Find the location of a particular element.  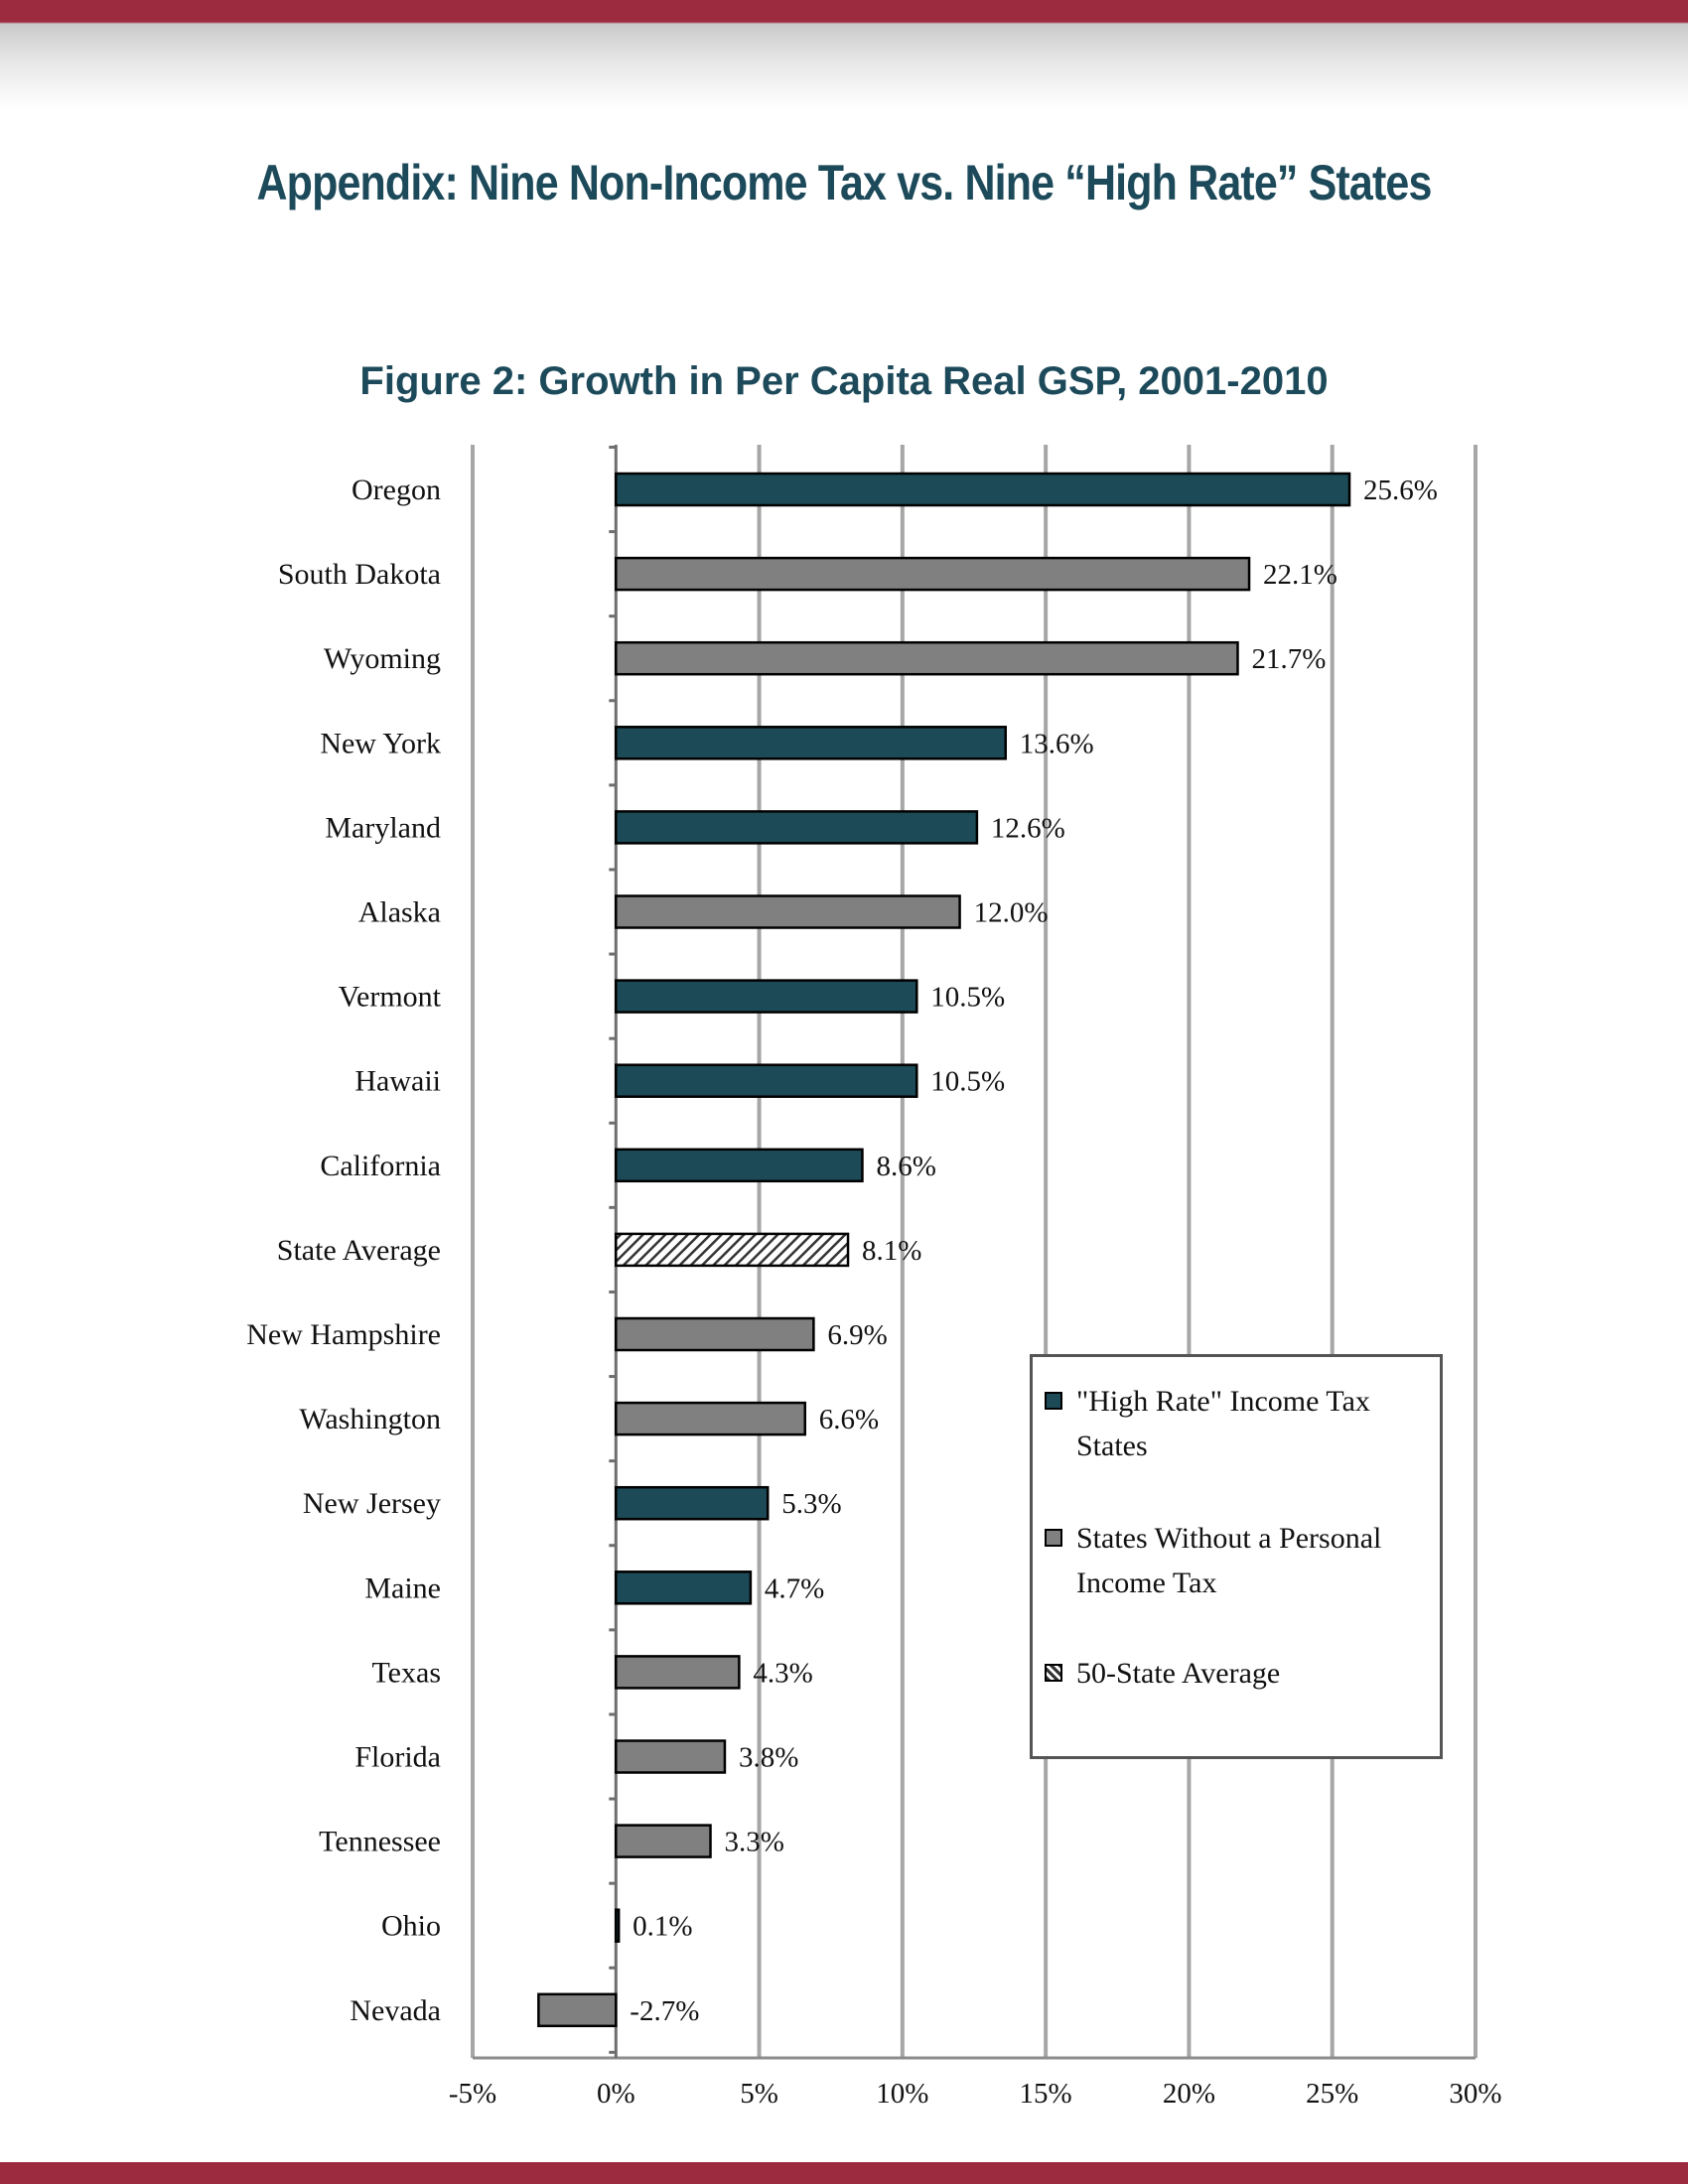

legend-label-high-rate: "High Rate" Income Tax States is located at coordinates (1223, 1423).